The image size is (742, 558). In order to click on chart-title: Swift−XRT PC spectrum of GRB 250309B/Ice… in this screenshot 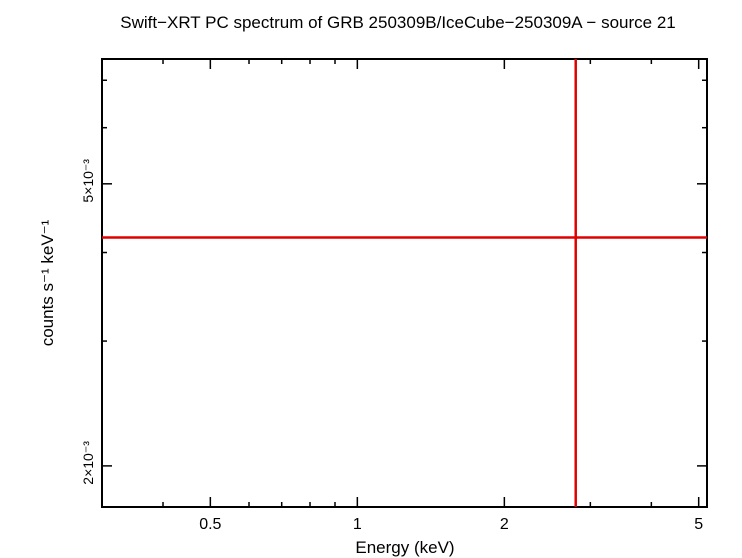, I will do `click(398, 22)`.